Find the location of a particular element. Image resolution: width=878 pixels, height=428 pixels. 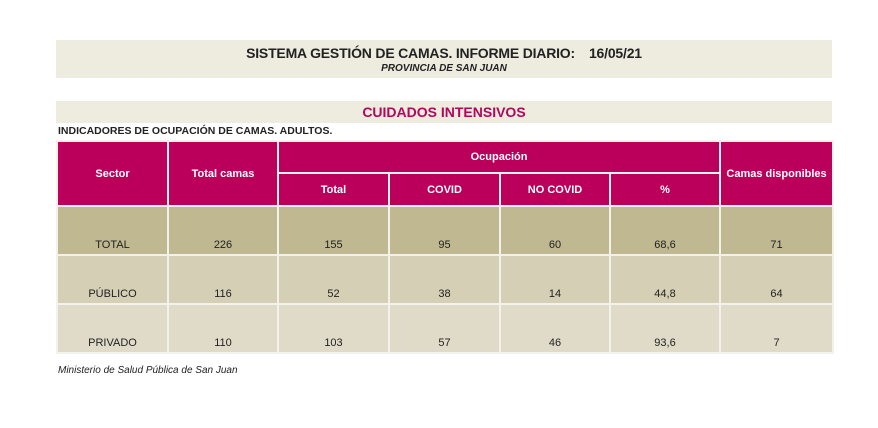

cell-sector: TOTAL is located at coordinates (112, 230).